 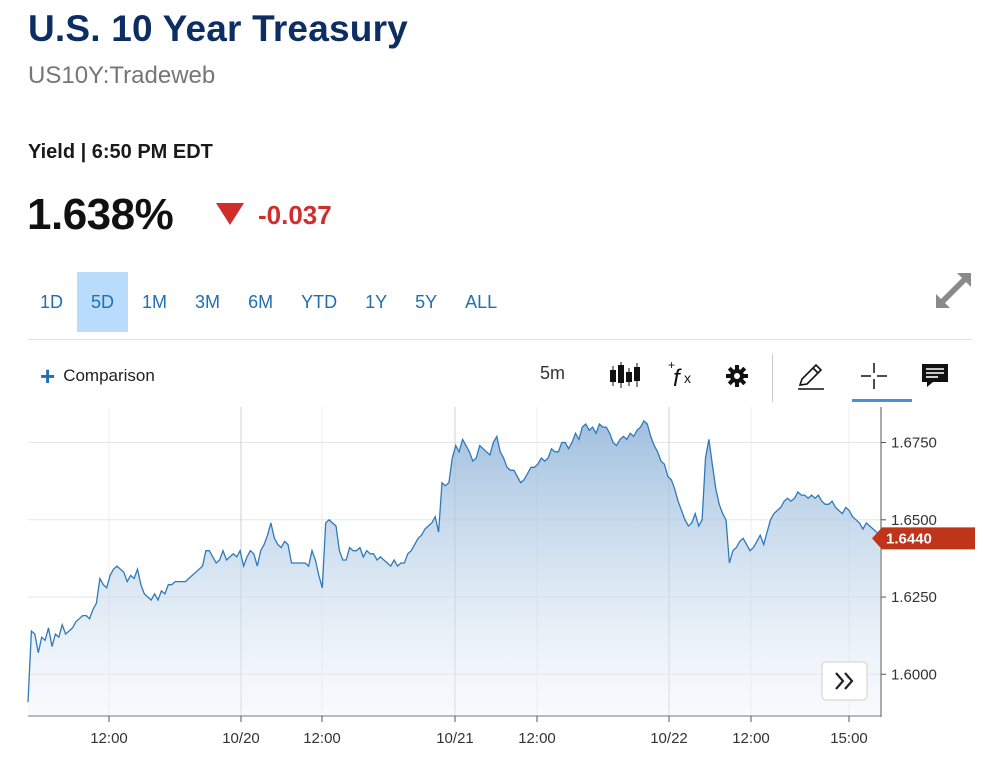 What do you see at coordinates (241, 738) in the screenshot?
I see `x-tick-label: 10/20` at bounding box center [241, 738].